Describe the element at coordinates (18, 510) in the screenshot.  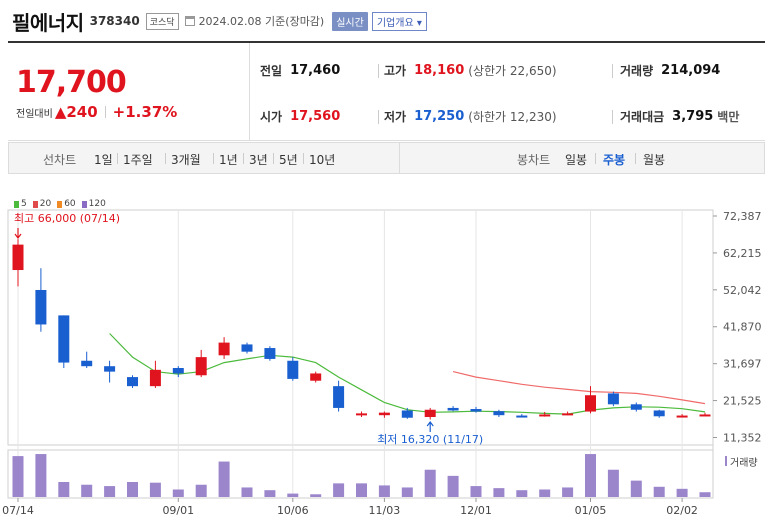
I see `x-tick-label: 07/14` at that location.